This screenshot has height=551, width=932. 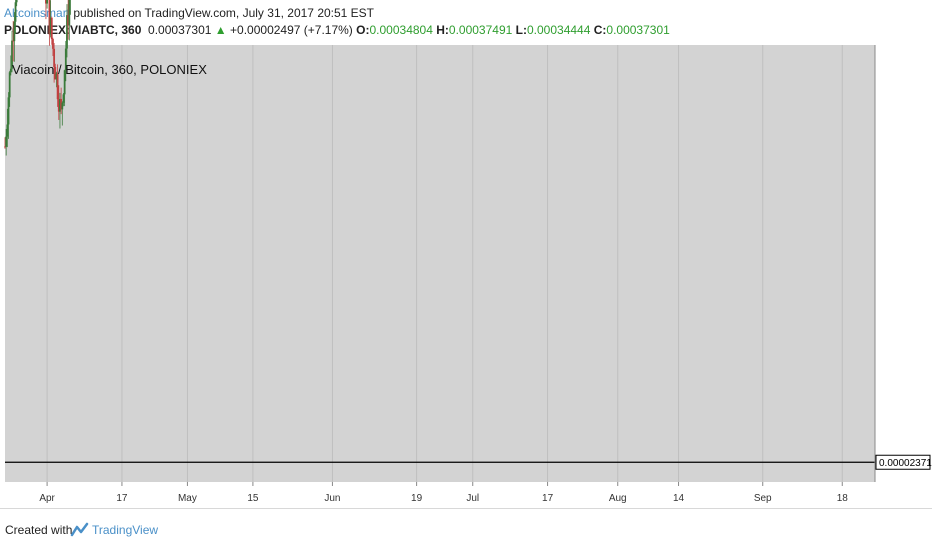 I want to click on author-link: Altcoinsmart, so click(x=37, y=13).